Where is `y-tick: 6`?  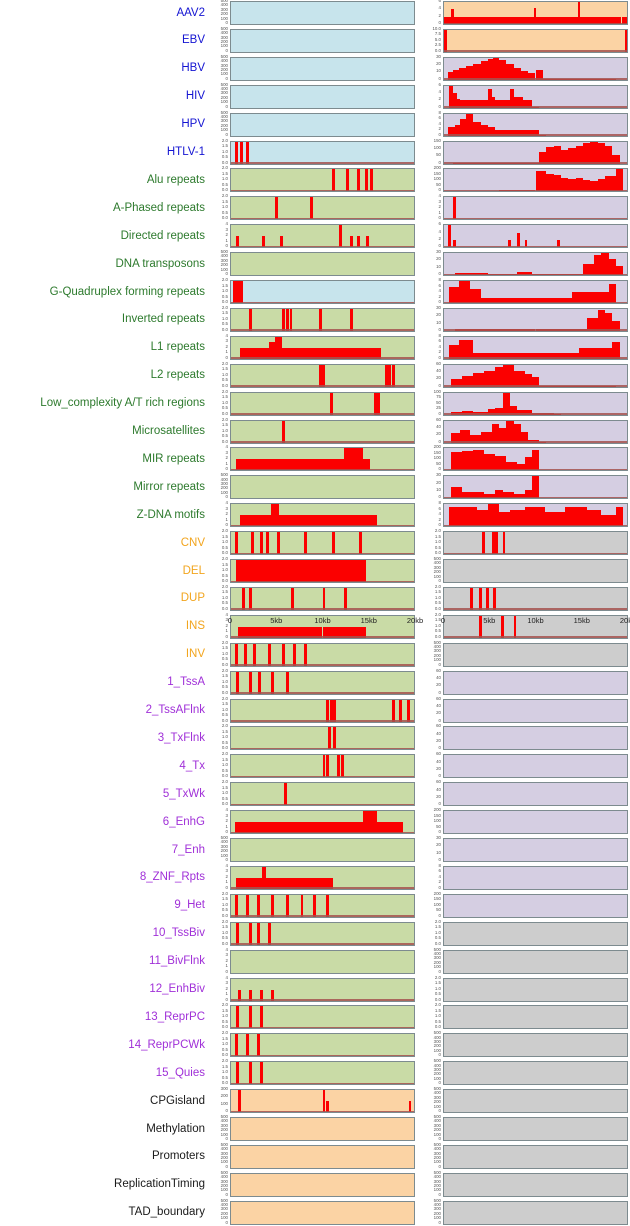 y-tick: 6 is located at coordinates (440, 224).